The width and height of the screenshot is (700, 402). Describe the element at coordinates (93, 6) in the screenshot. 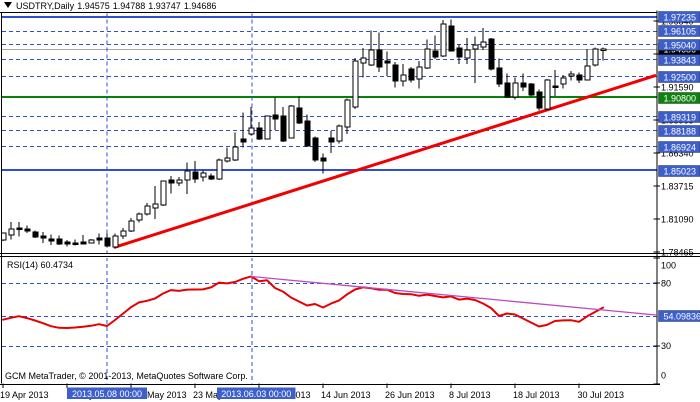

I see `open-value: 1.94575` at that location.